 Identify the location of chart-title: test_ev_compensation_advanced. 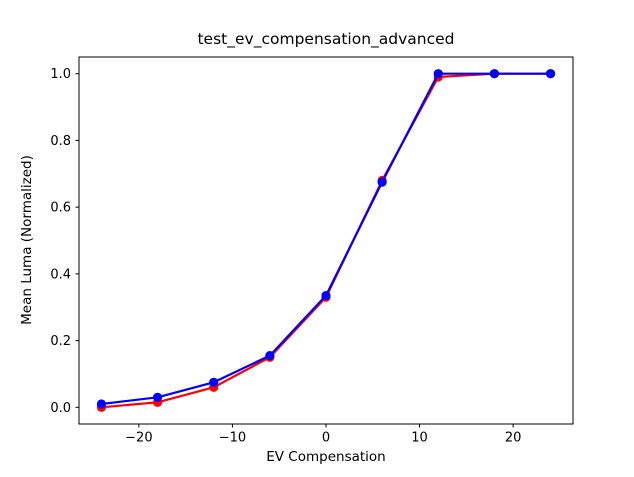
(325, 39).